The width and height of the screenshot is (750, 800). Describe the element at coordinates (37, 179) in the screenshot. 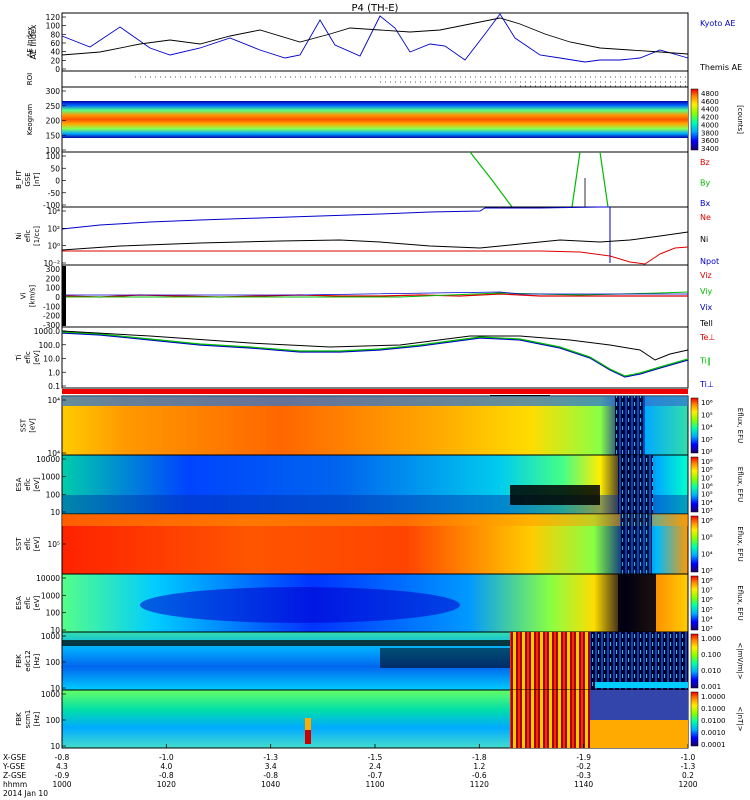

I see `bfit-ylabel-2: [nT]` at that location.